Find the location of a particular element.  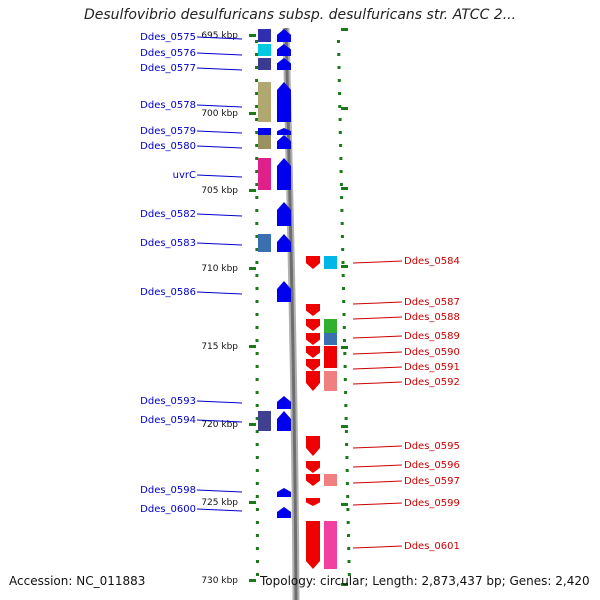

right-gene-label: Ddes_0587 is located at coordinates (432, 302).